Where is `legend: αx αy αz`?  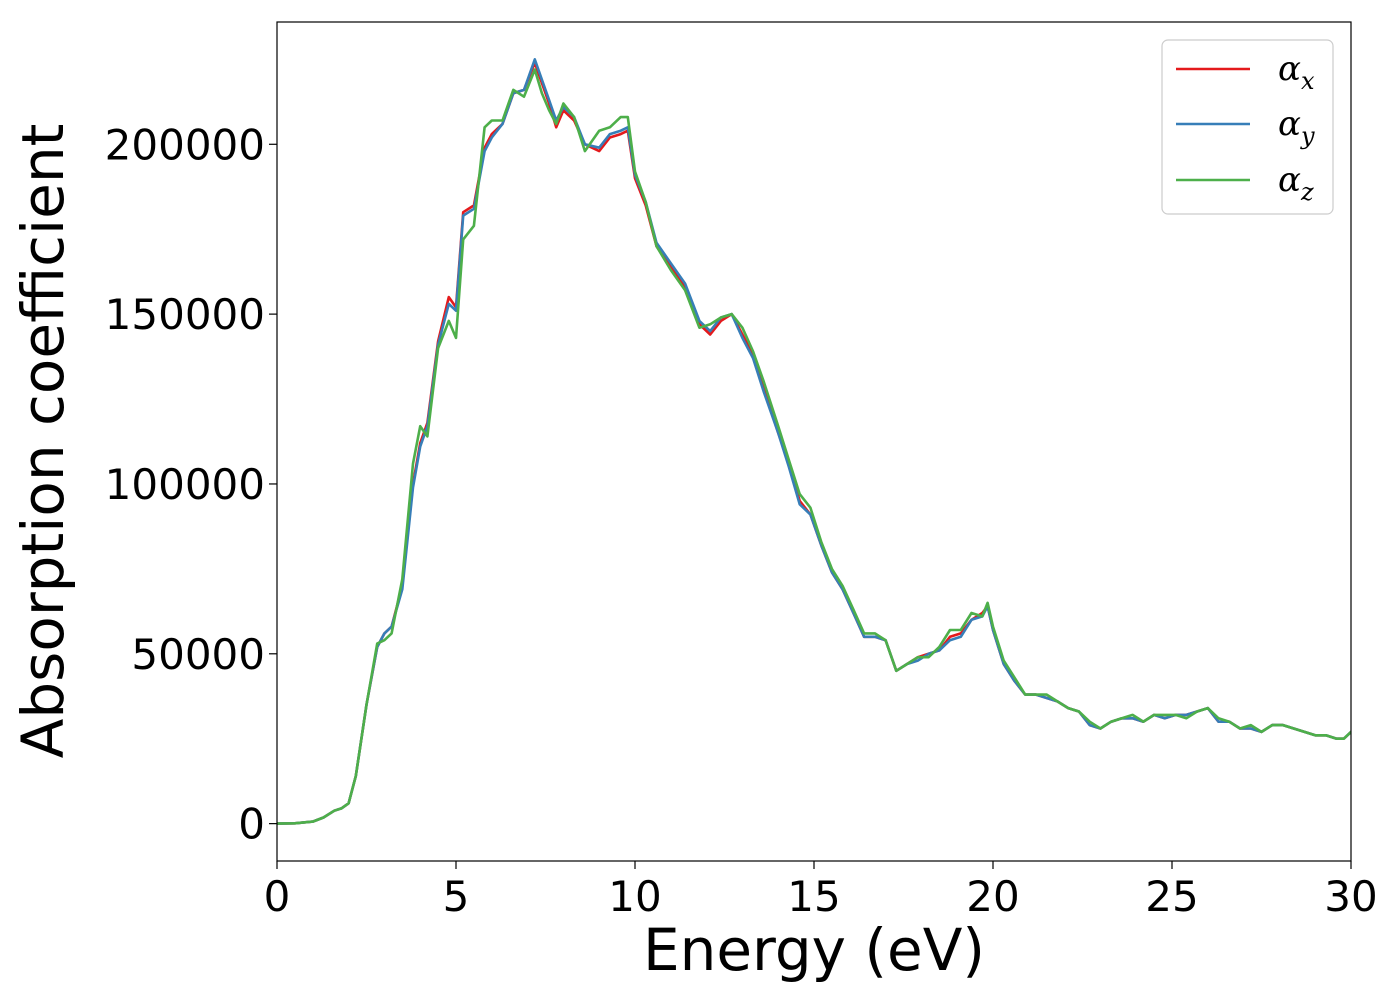 legend: αx αy αz is located at coordinates (1247, 127).